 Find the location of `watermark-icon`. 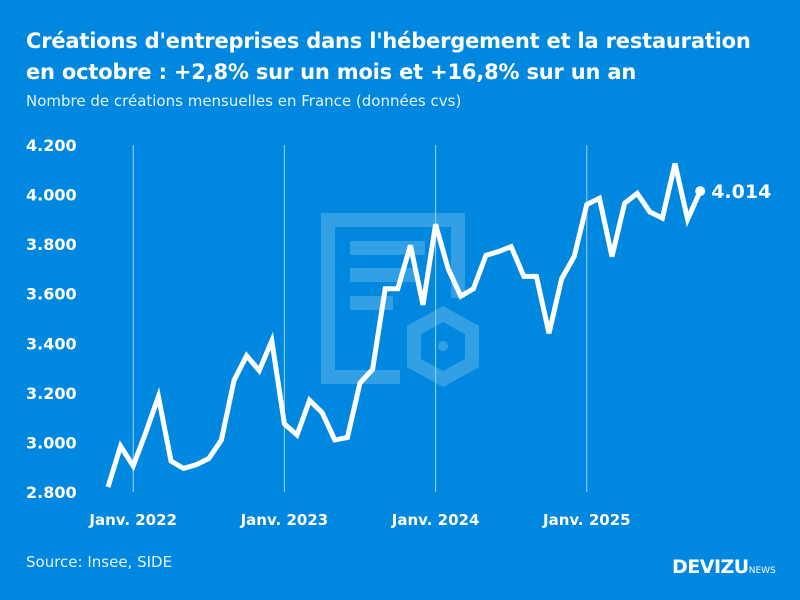

watermark-icon is located at coordinates (400, 300).